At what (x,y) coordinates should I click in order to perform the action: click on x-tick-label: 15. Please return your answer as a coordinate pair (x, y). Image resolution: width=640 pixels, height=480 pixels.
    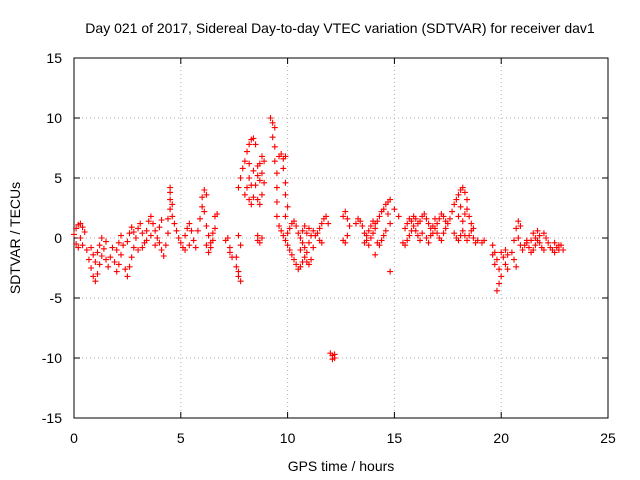
    Looking at the image, I should click on (395, 438).